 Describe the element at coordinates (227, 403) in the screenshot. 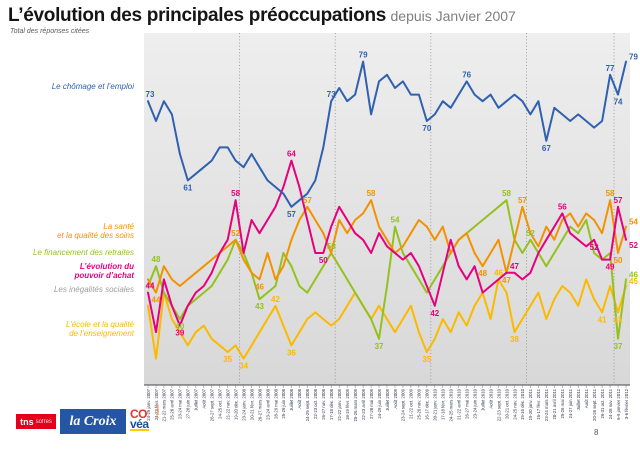

I see `x-tick-label: 21-22 nov. 2007` at that location.